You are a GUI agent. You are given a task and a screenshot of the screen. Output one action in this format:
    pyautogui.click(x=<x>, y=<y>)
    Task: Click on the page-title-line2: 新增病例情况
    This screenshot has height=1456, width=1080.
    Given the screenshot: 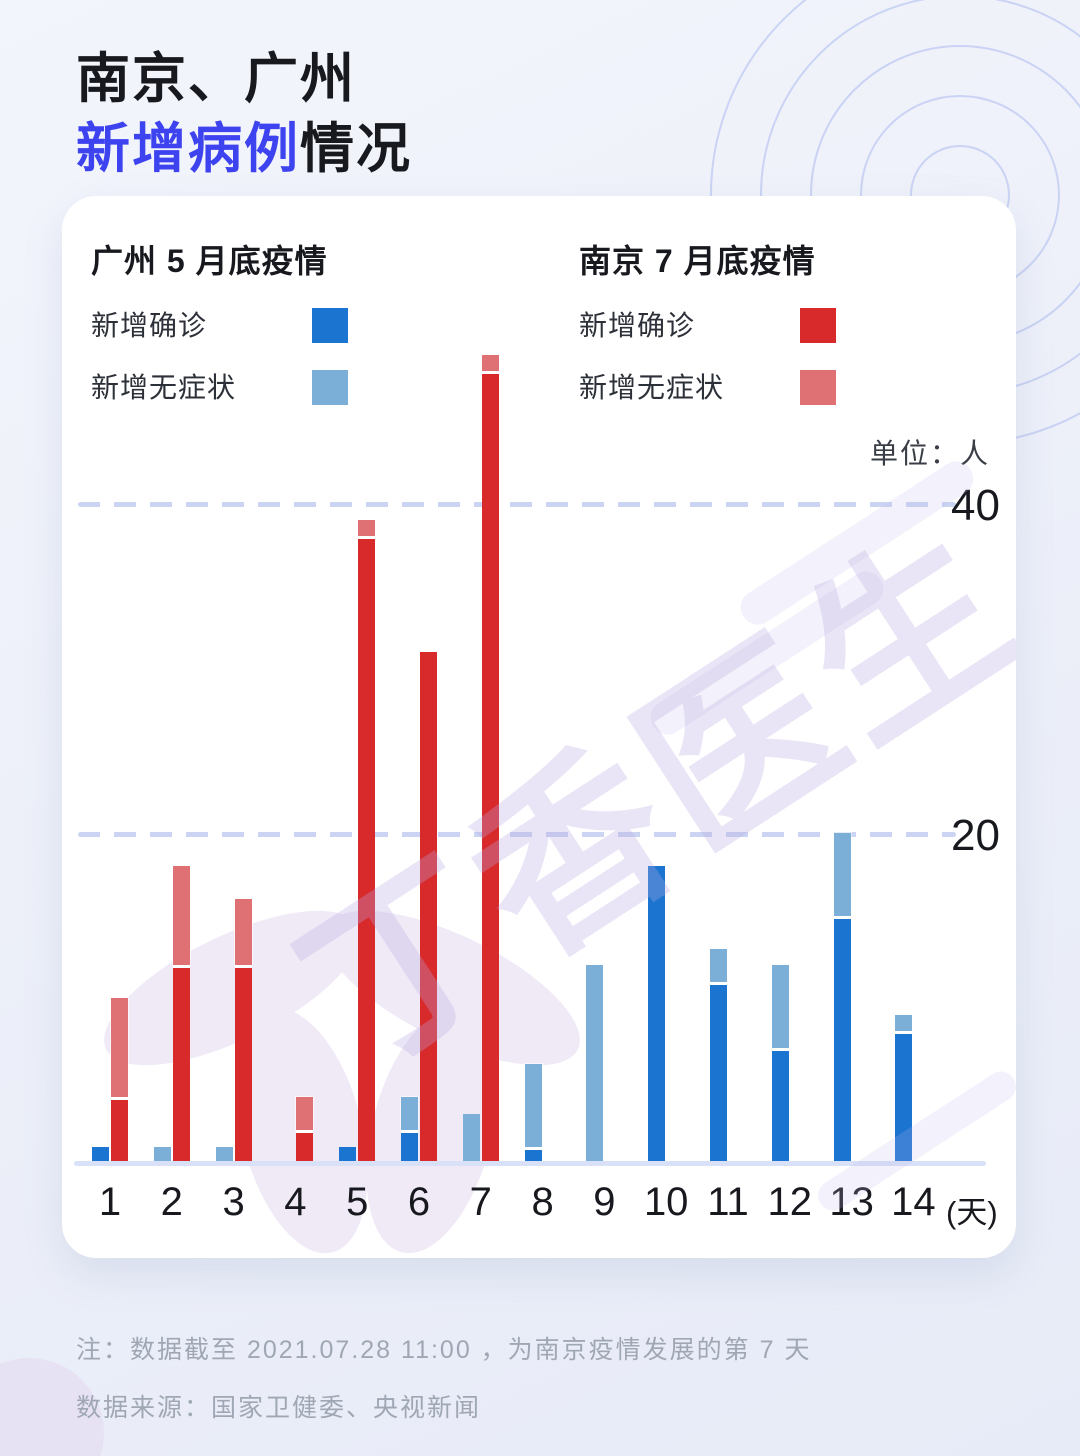 What is the action you would take?
    pyautogui.click(x=244, y=149)
    